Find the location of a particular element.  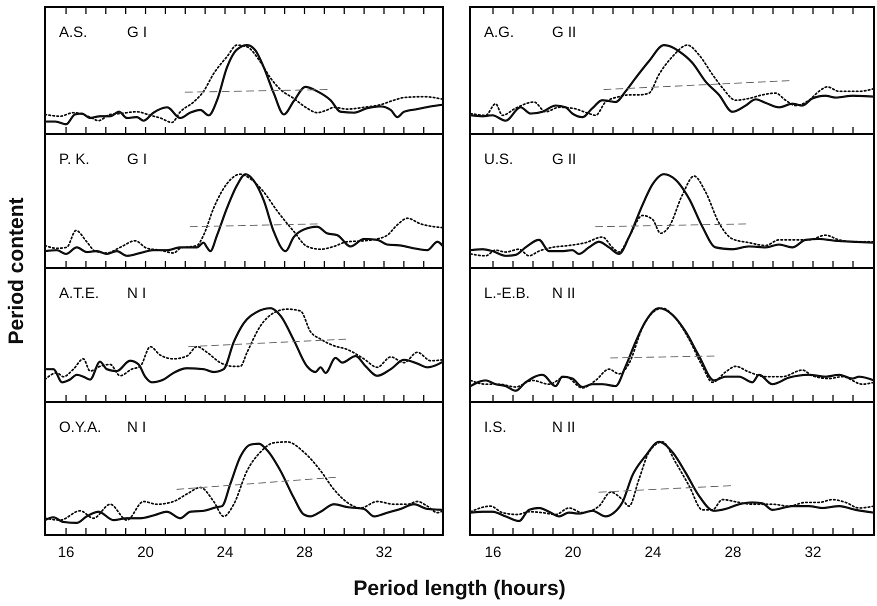

chart-title: A.S. is located at coordinates (73, 32).